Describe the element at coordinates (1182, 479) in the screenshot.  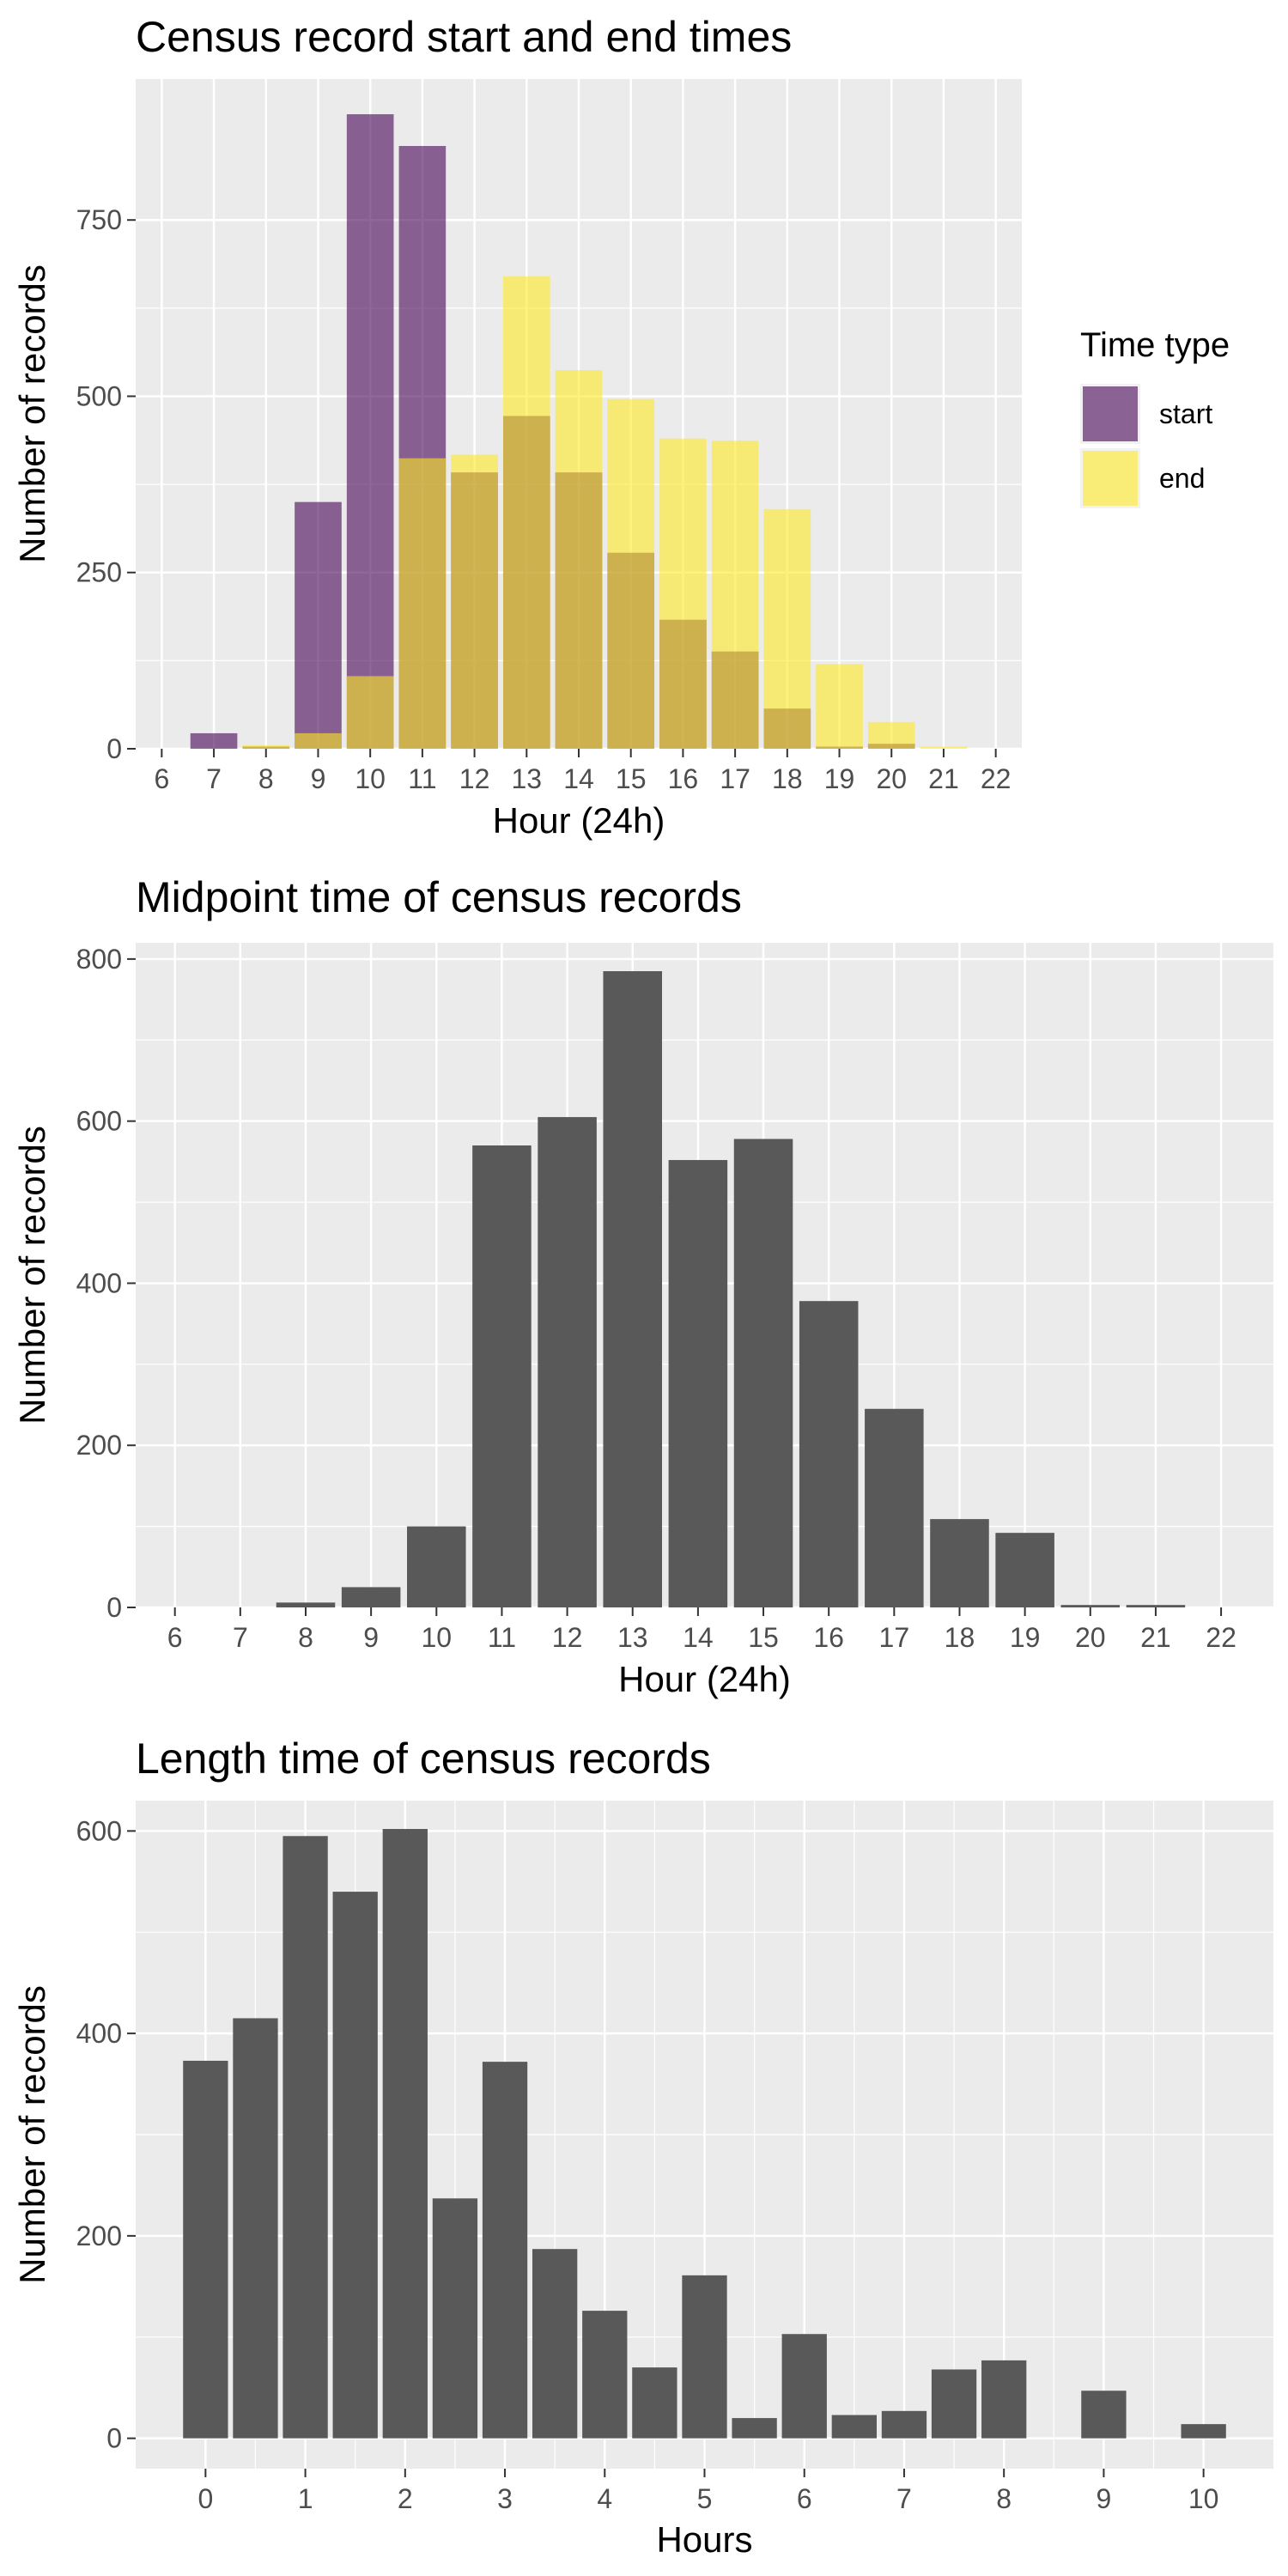
I see `legend-label-end: end` at that location.